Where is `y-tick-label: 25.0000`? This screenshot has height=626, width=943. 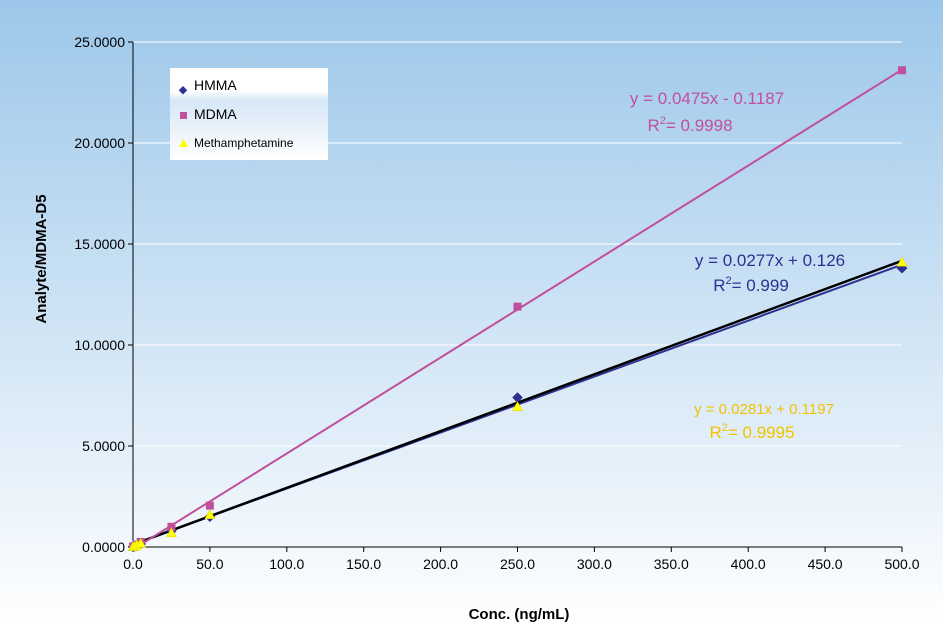
y-tick-label: 25.0000 is located at coordinates (99, 42).